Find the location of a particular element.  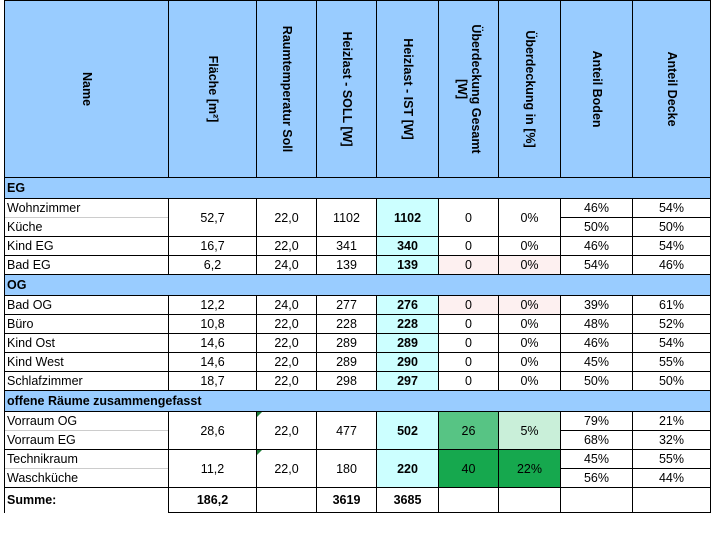

cell-boden: 54% is located at coordinates (596, 265).